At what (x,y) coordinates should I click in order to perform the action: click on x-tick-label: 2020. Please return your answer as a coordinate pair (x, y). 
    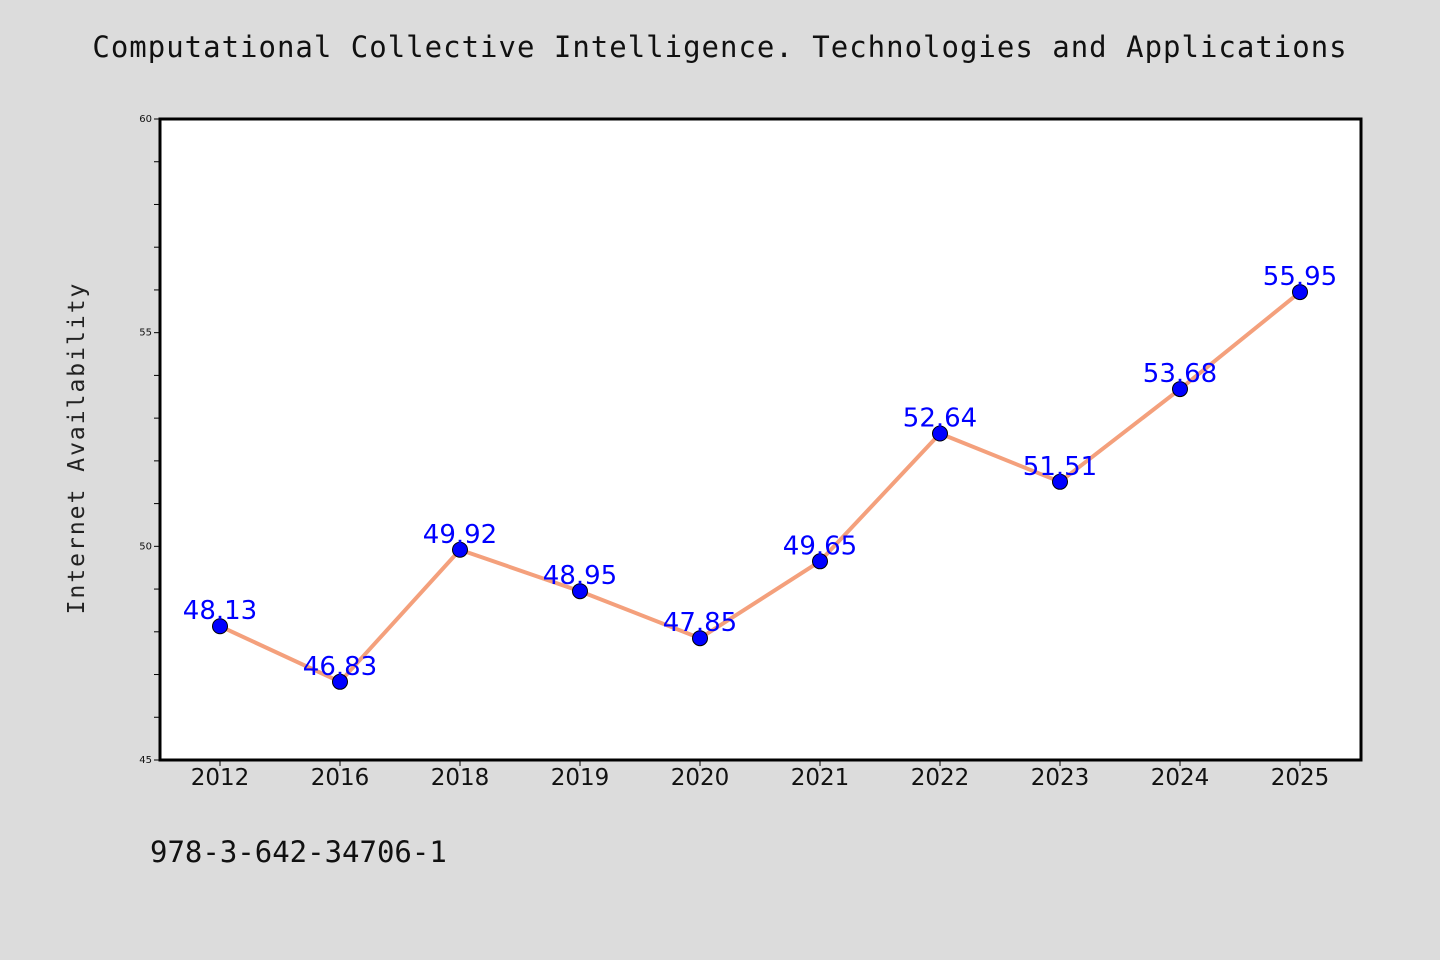
    Looking at the image, I should click on (700, 778).